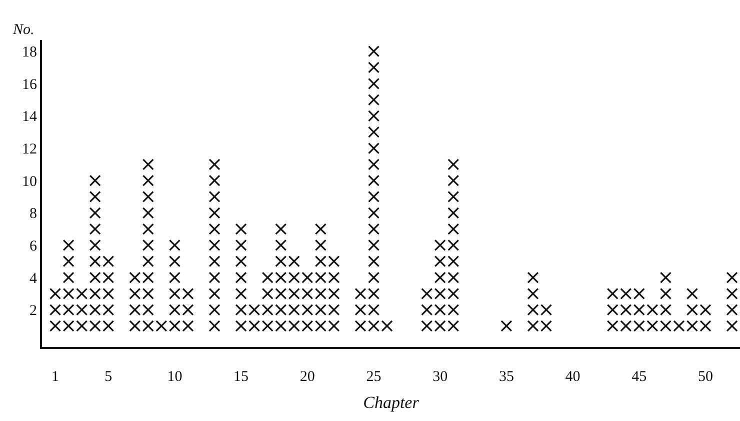 The height and width of the screenshot is (421, 740). What do you see at coordinates (391, 402) in the screenshot?
I see `x-axis-title: Chapter` at bounding box center [391, 402].